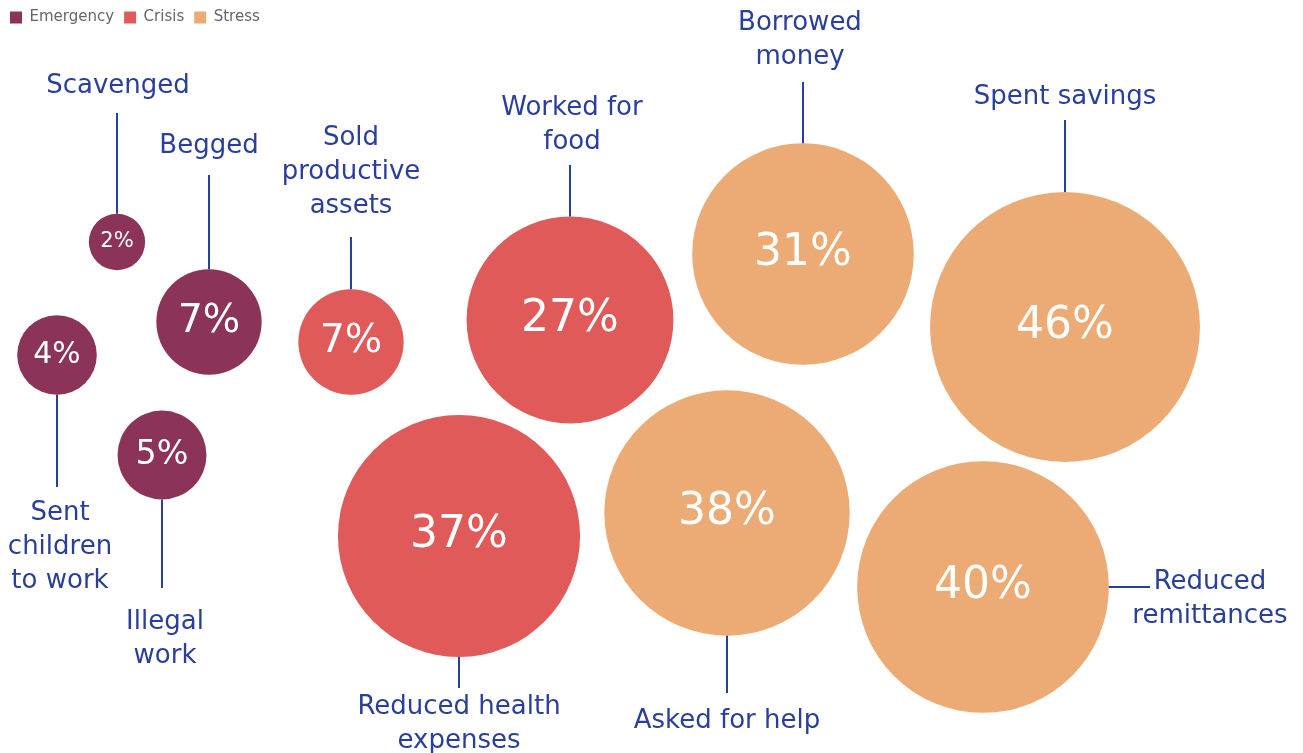  What do you see at coordinates (60, 544) in the screenshot?
I see `category-label: Sent children to work` at bounding box center [60, 544].